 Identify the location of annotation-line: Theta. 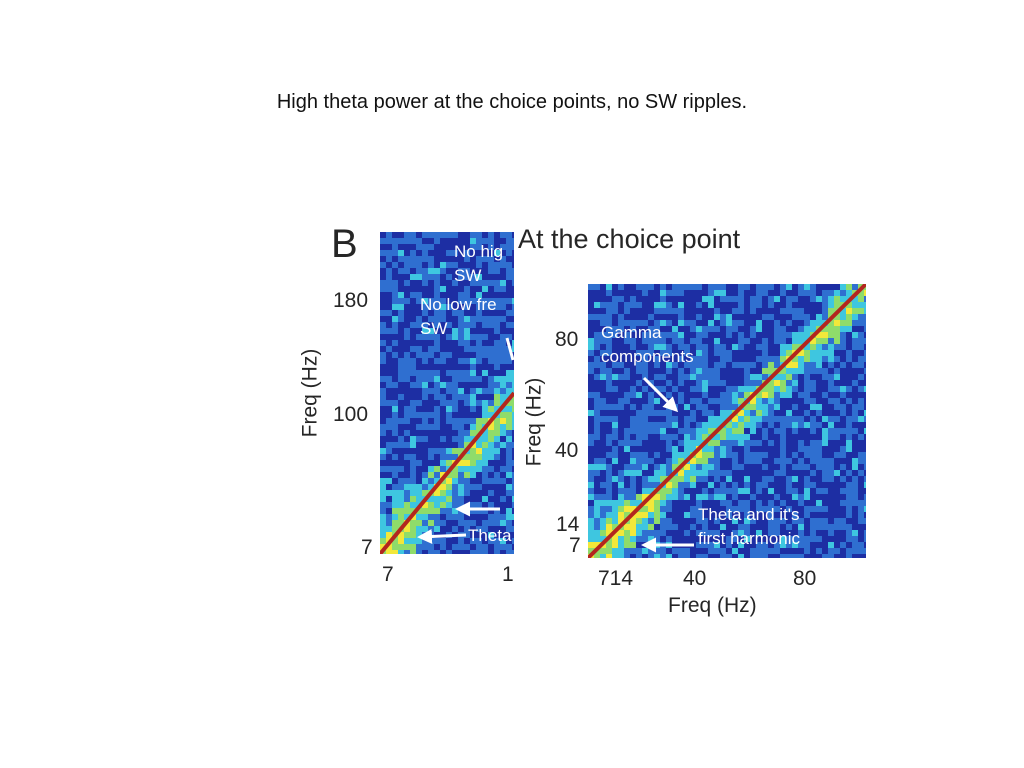
(490, 535).